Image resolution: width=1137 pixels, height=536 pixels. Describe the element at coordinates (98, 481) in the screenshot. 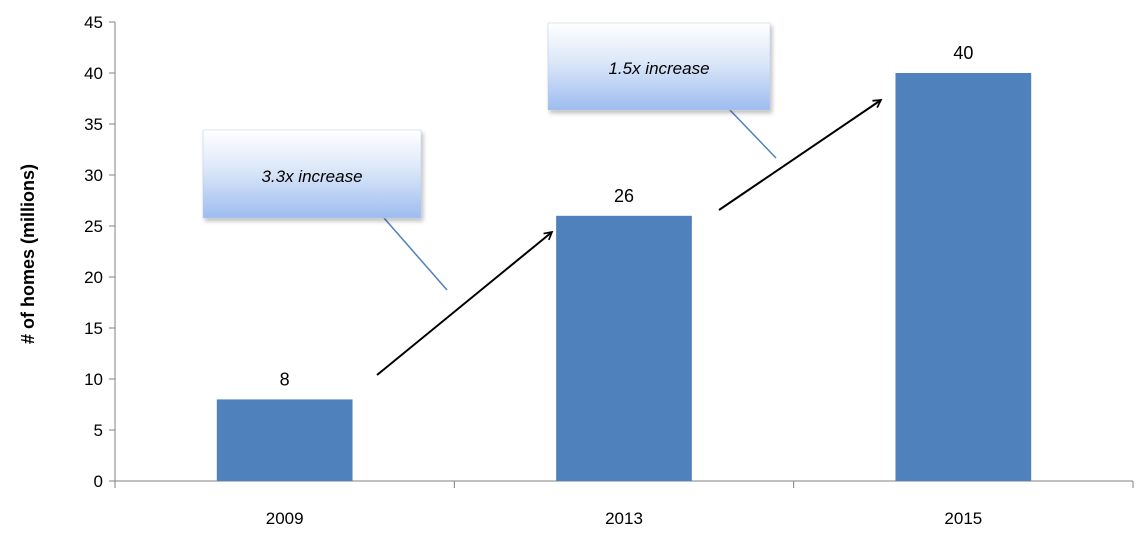

I see `y-tick-label: 0` at that location.